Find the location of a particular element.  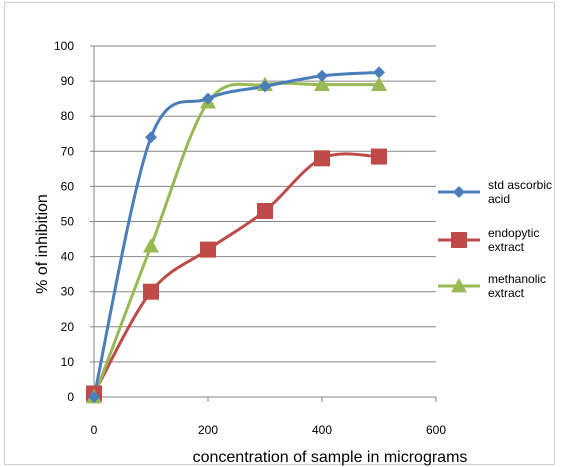

y-tick-label-90: 90 is located at coordinates (68, 81).